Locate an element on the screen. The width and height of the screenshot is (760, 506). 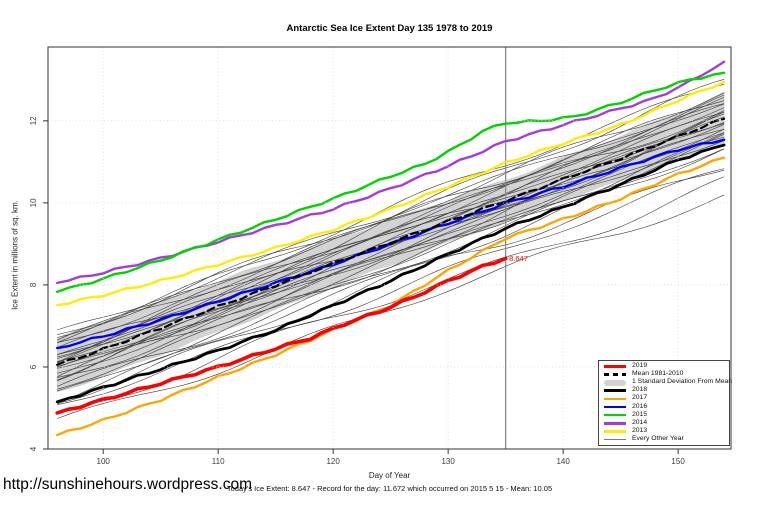
legend-label: 1 Standard Deviation From Mean is located at coordinates (682, 382).